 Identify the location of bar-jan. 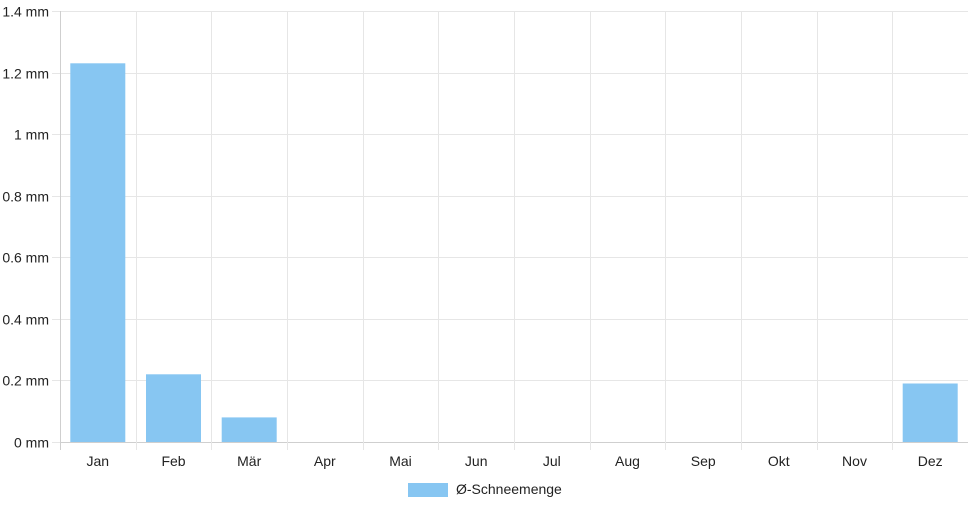
(98, 253).